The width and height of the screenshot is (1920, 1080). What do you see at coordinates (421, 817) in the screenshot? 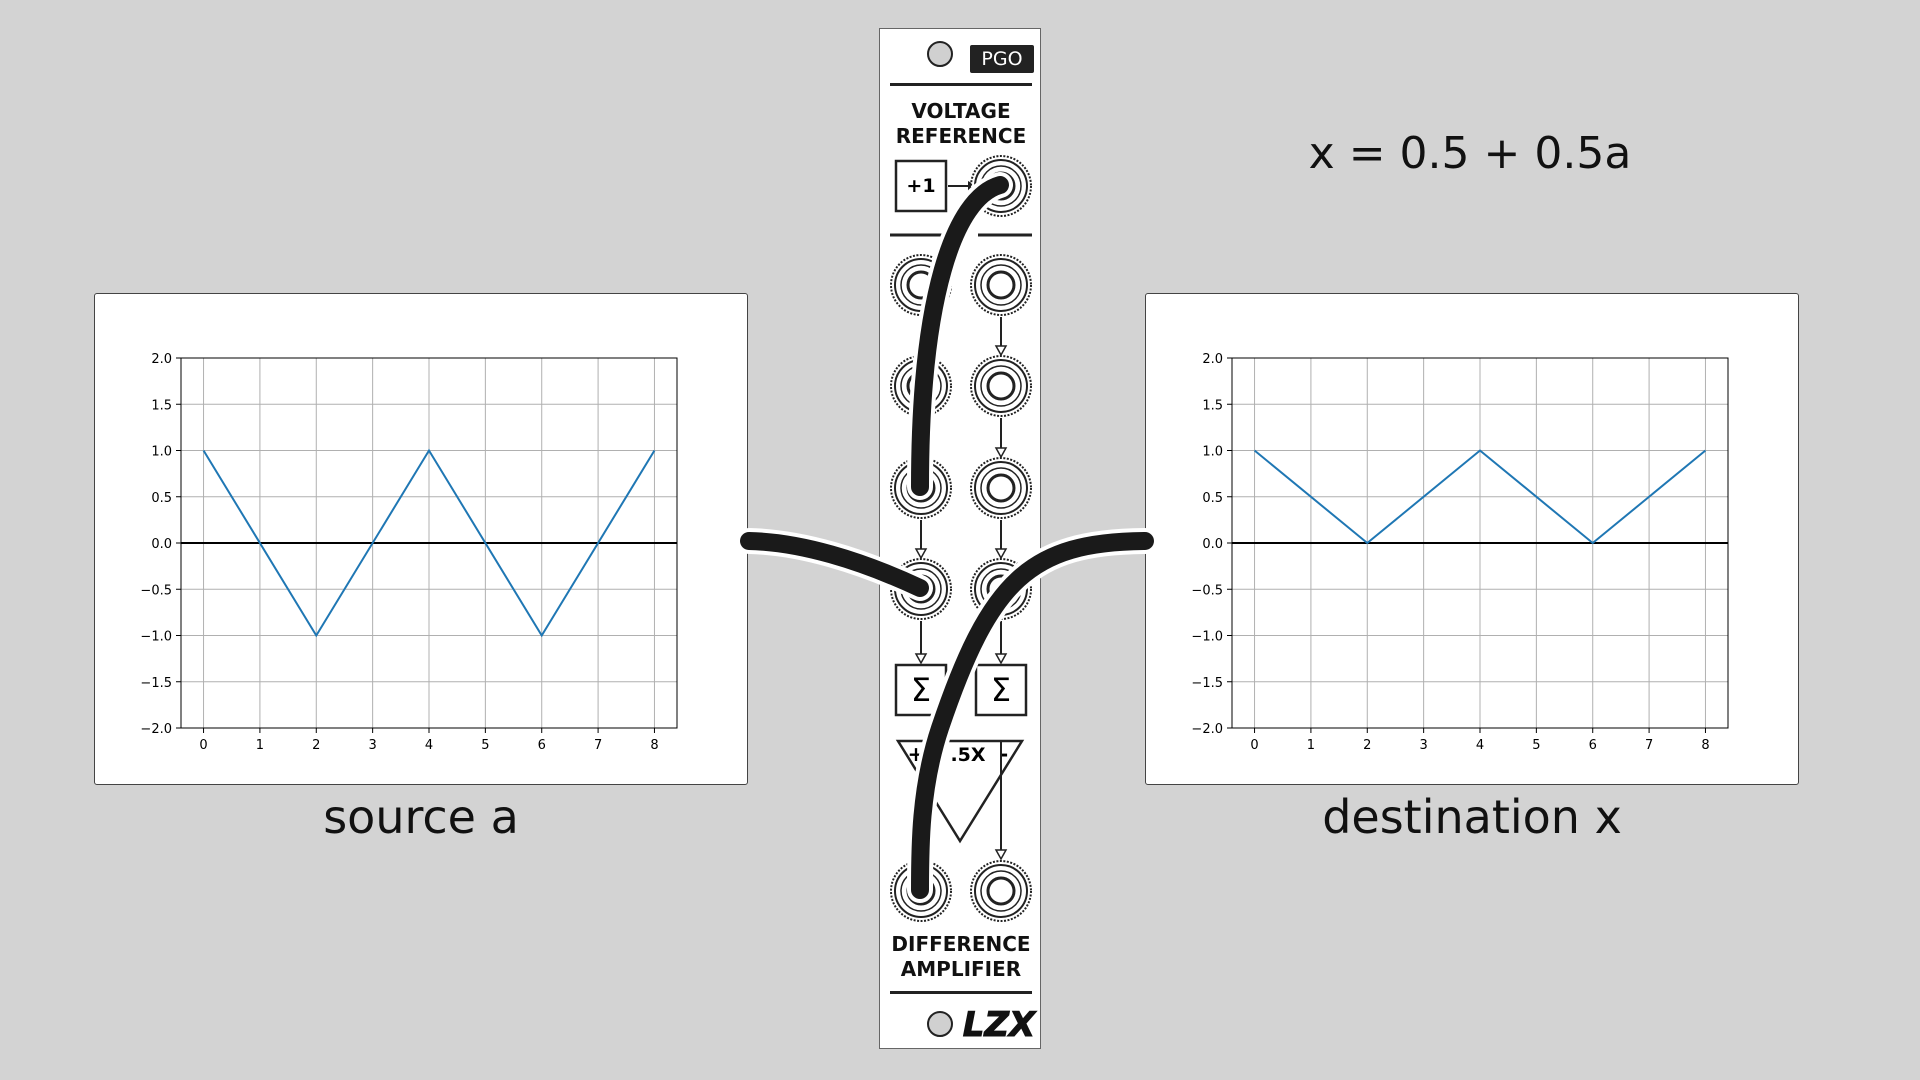
I see `source-caption: source a` at bounding box center [421, 817].